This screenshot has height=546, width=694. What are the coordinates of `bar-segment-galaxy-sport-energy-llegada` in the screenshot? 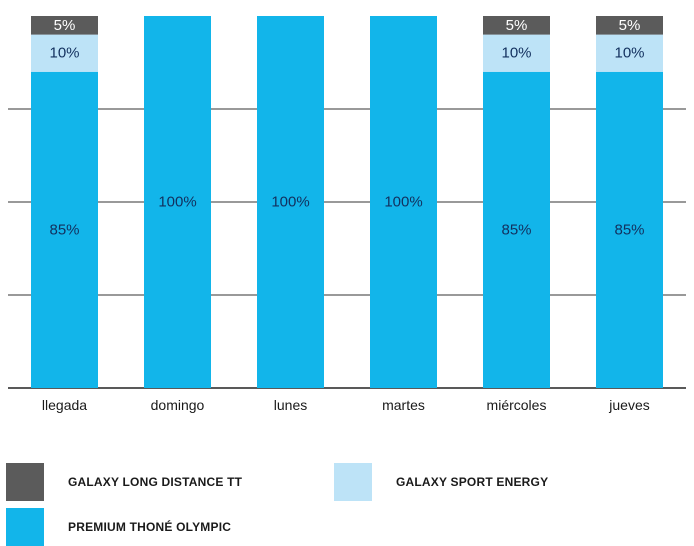 It's located at (64, 53).